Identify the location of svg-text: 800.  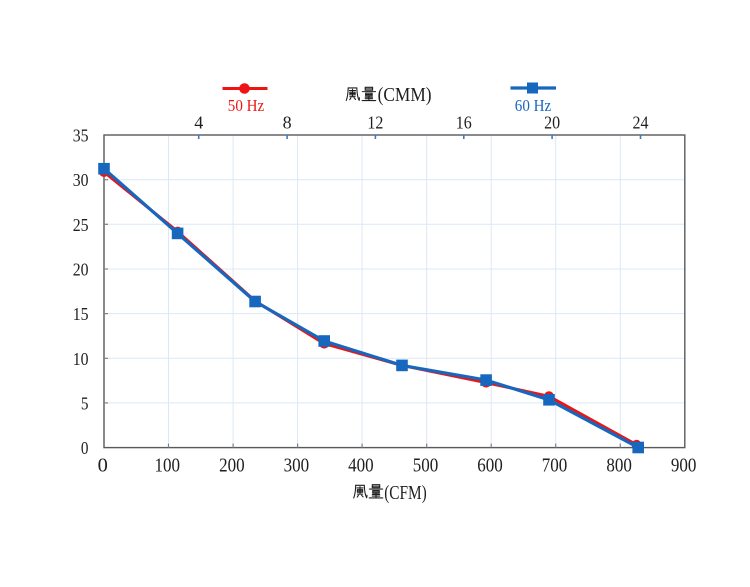
(619, 466).